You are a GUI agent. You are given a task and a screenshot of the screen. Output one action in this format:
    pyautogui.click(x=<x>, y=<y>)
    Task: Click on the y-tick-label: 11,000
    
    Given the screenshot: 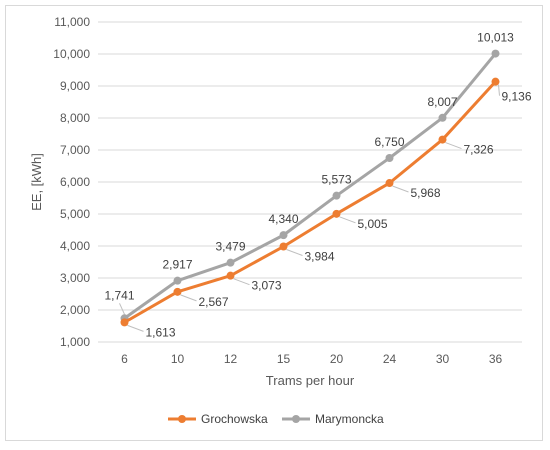 What is the action you would take?
    pyautogui.click(x=72, y=22)
    